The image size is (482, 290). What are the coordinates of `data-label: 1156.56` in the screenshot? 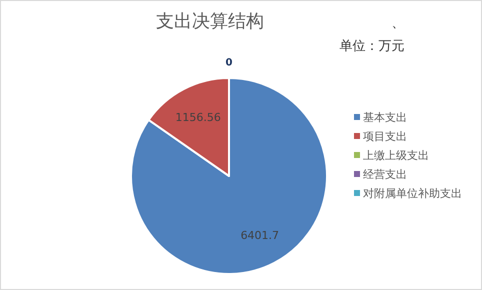 It's located at (198, 117).